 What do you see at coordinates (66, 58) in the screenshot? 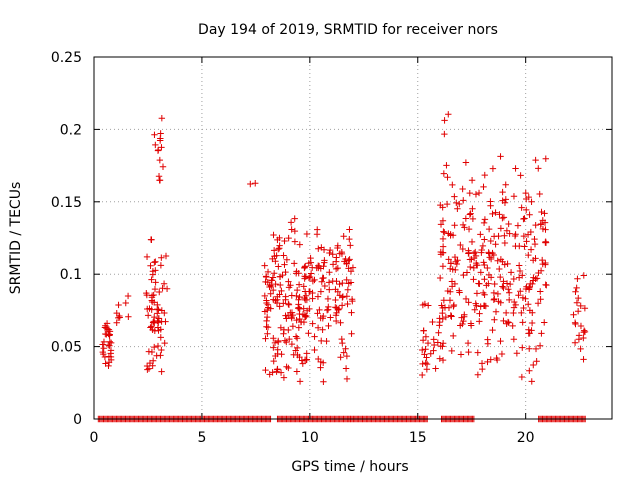
I see `y-tick-label-5: 0.25` at bounding box center [66, 58].